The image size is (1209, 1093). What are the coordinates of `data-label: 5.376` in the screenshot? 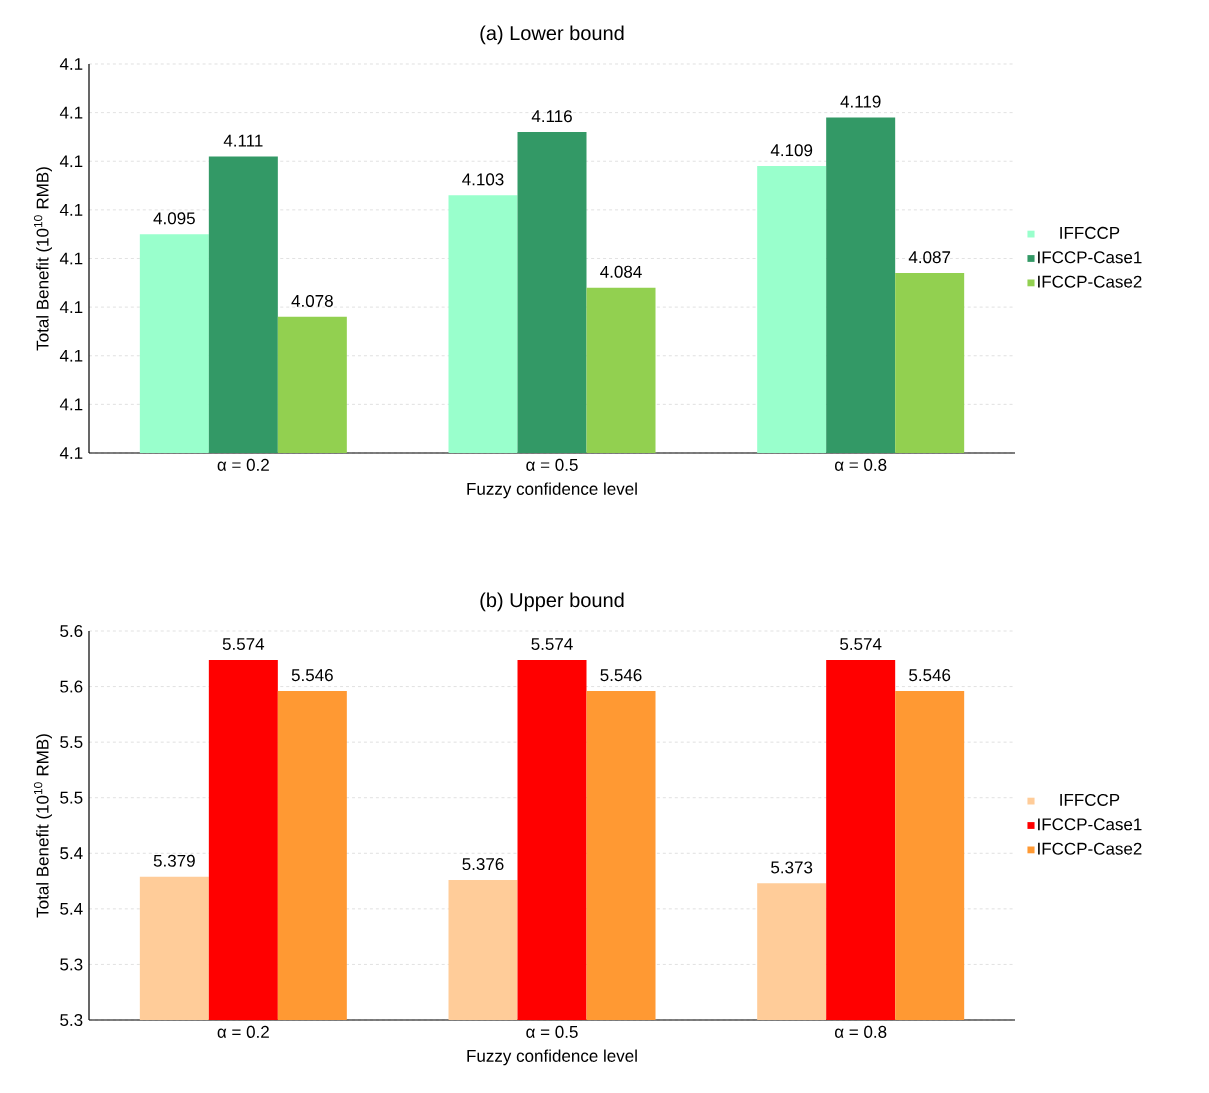 It's located at (483, 864).